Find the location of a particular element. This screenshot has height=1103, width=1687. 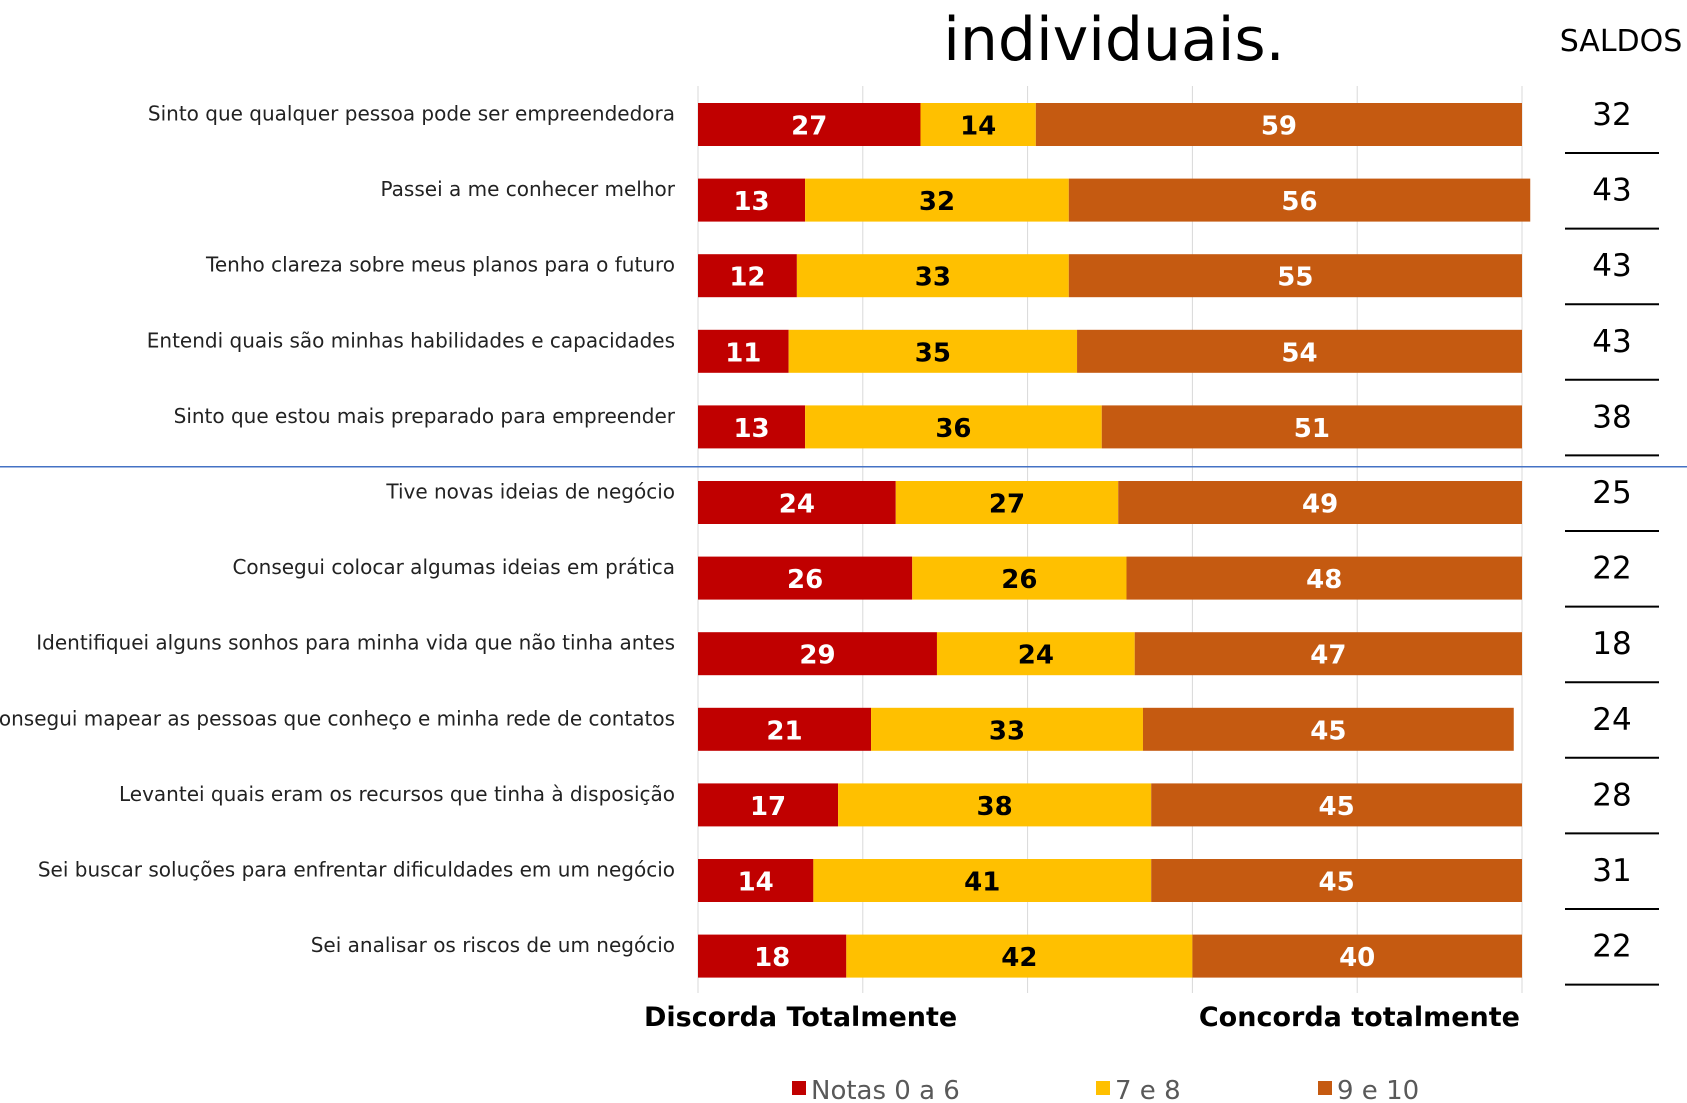

data-label: 26 is located at coordinates (1019, 580).